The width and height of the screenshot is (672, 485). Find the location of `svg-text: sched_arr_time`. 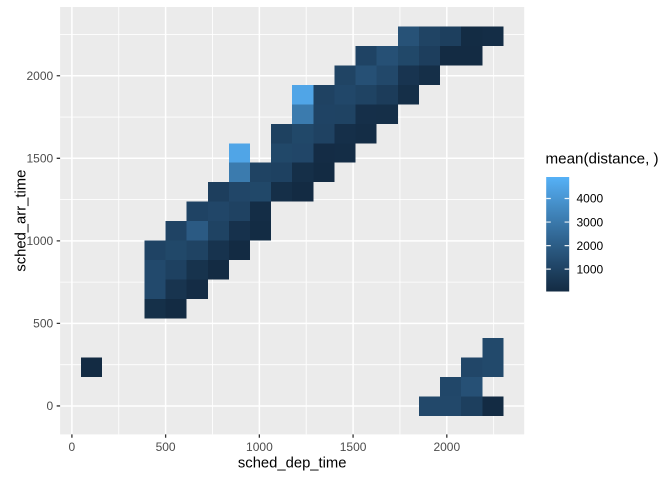

svg-text: sched_arr_time is located at coordinates (22, 221).